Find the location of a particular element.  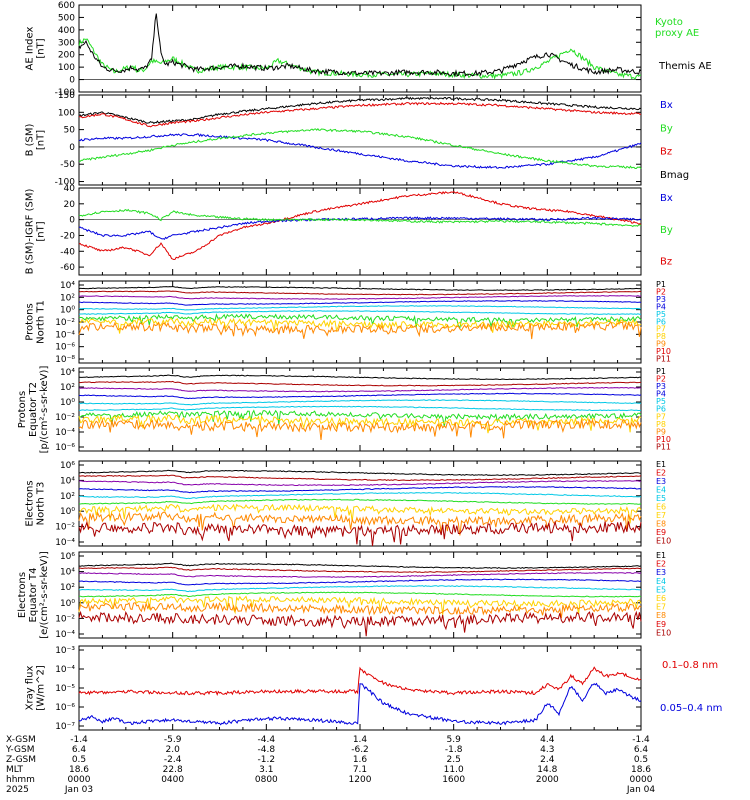

orbit-value: 2.0 is located at coordinates (173, 750).